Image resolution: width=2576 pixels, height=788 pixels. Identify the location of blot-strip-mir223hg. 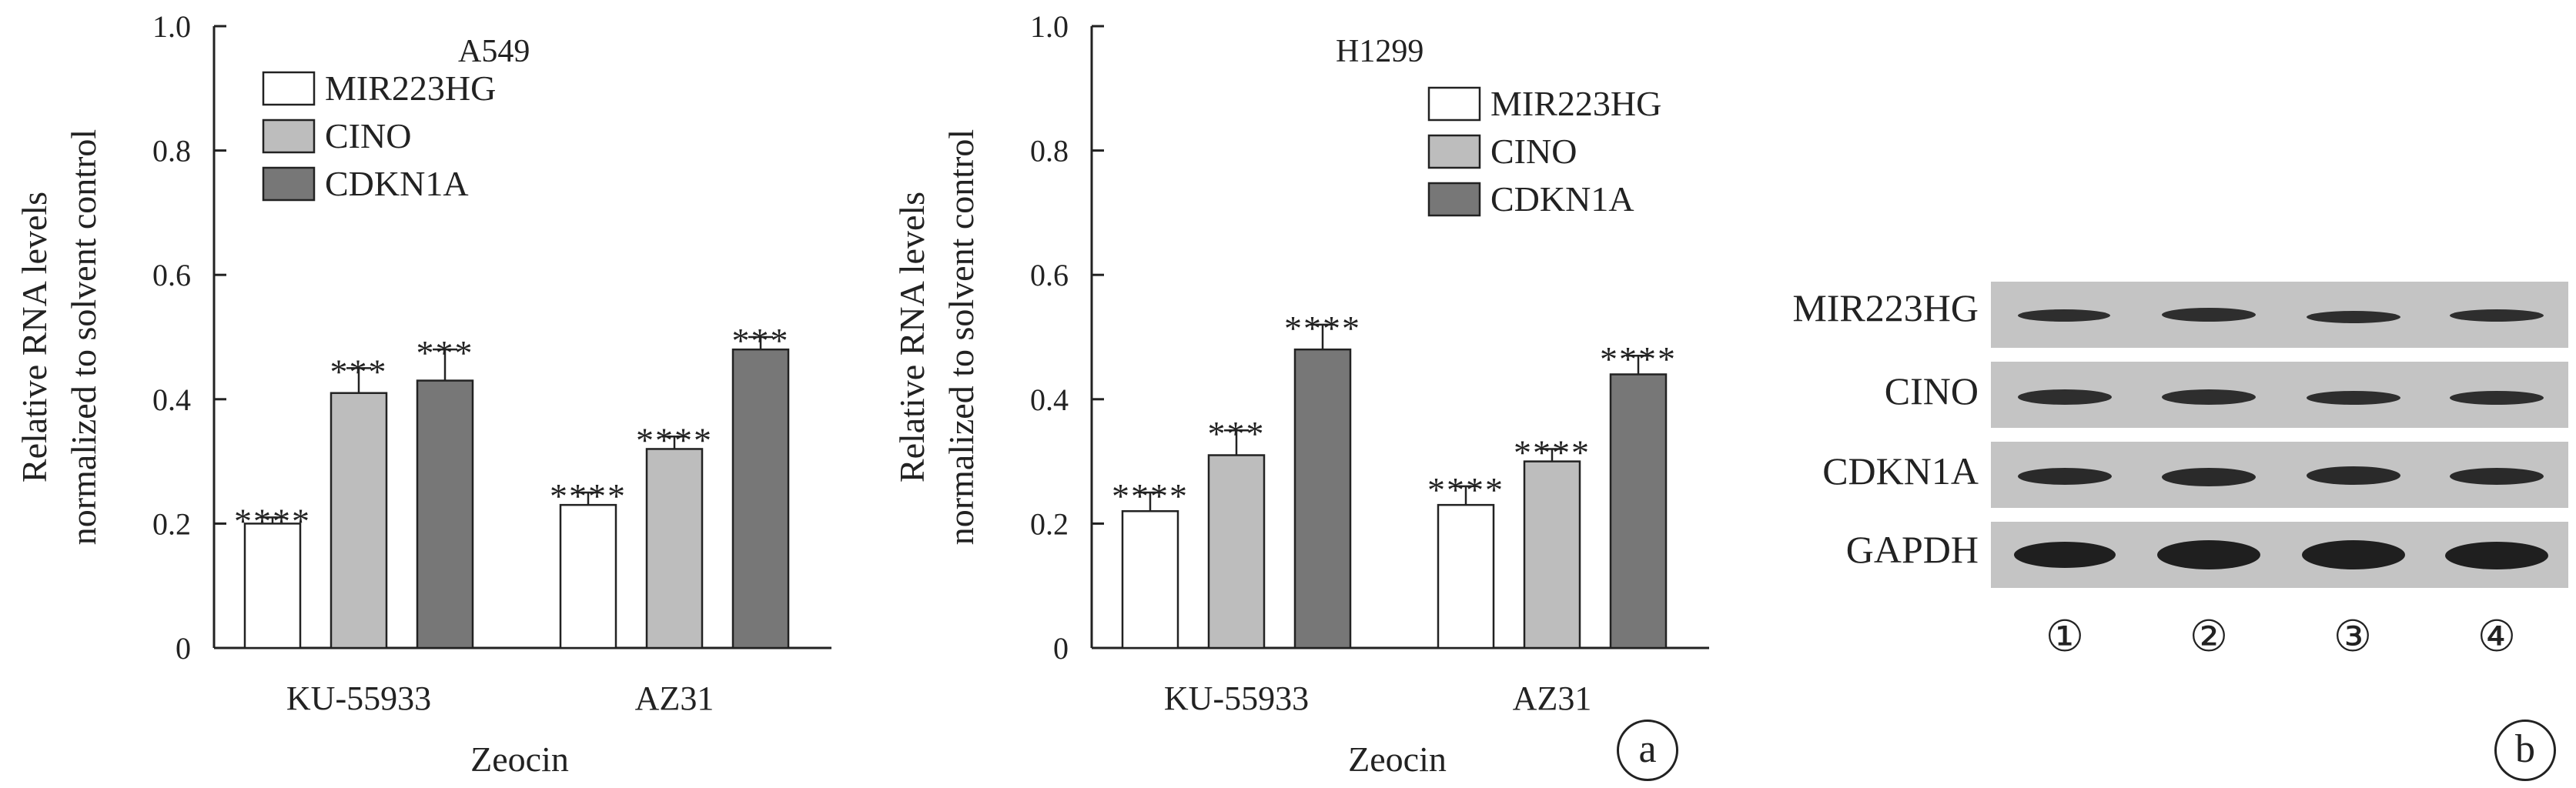
(2280, 315).